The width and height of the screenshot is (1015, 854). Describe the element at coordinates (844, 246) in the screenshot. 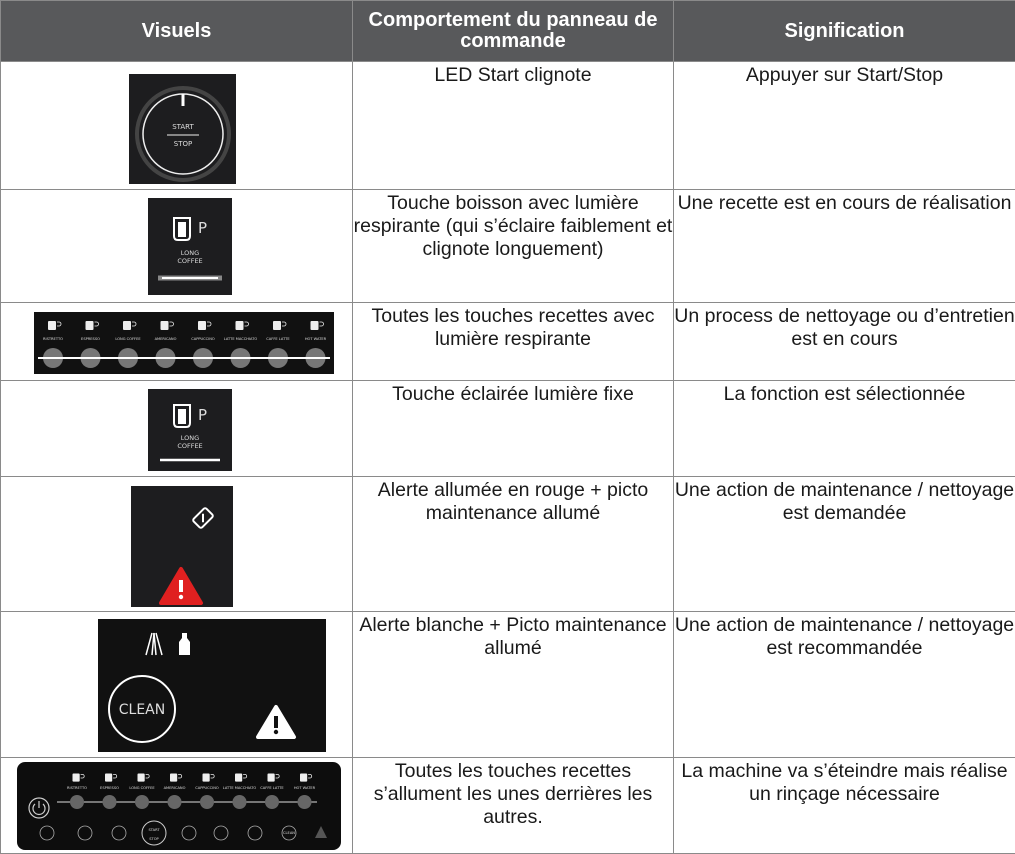

I see `meaning-cell: Une recette est en cours de réalisation` at that location.